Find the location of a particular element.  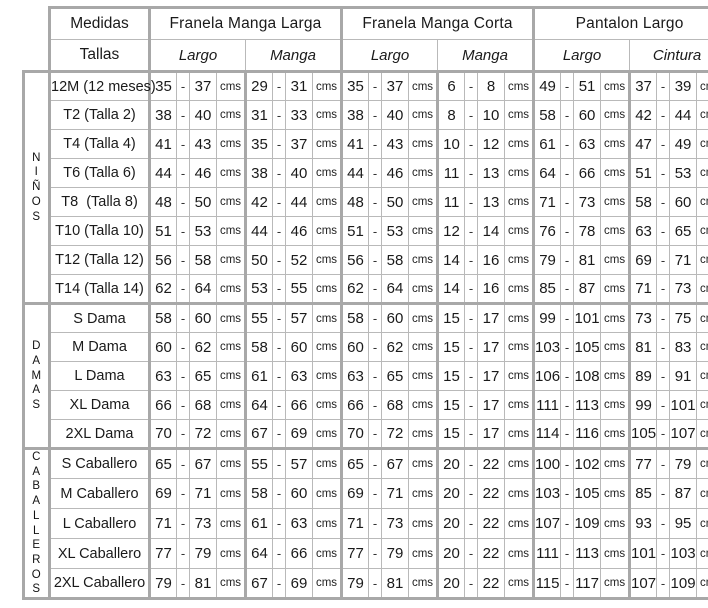

measure-min: 42 is located at coordinates (643, 115).